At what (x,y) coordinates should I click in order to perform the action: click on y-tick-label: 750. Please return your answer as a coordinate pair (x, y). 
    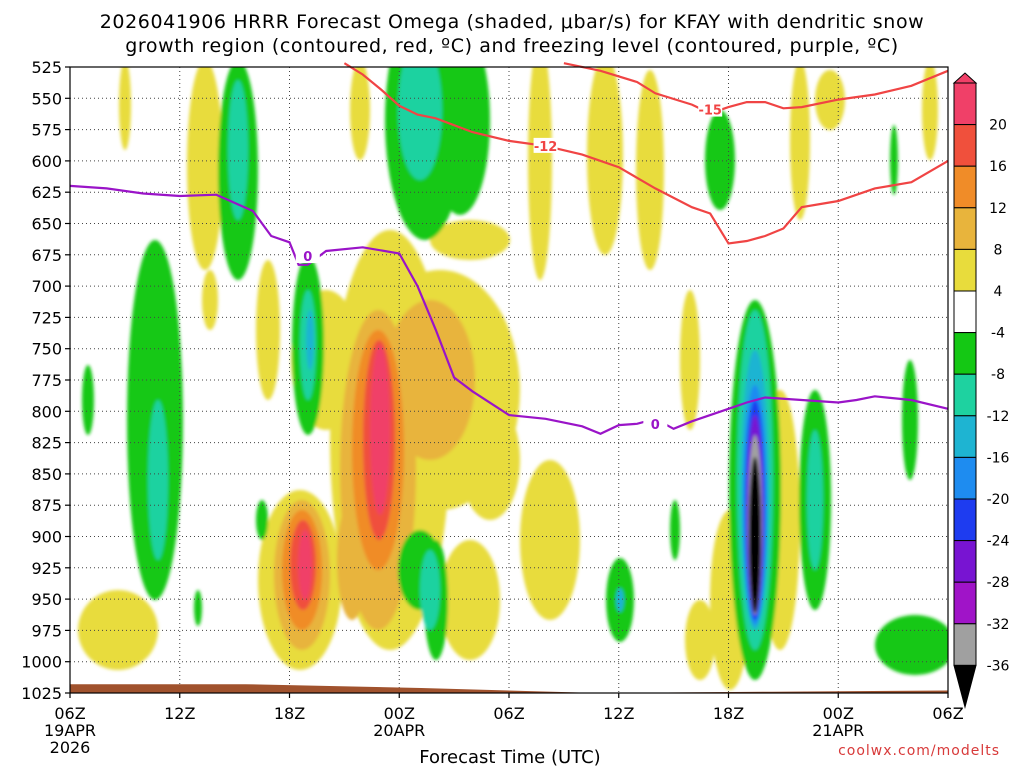
    Looking at the image, I should click on (46, 349).